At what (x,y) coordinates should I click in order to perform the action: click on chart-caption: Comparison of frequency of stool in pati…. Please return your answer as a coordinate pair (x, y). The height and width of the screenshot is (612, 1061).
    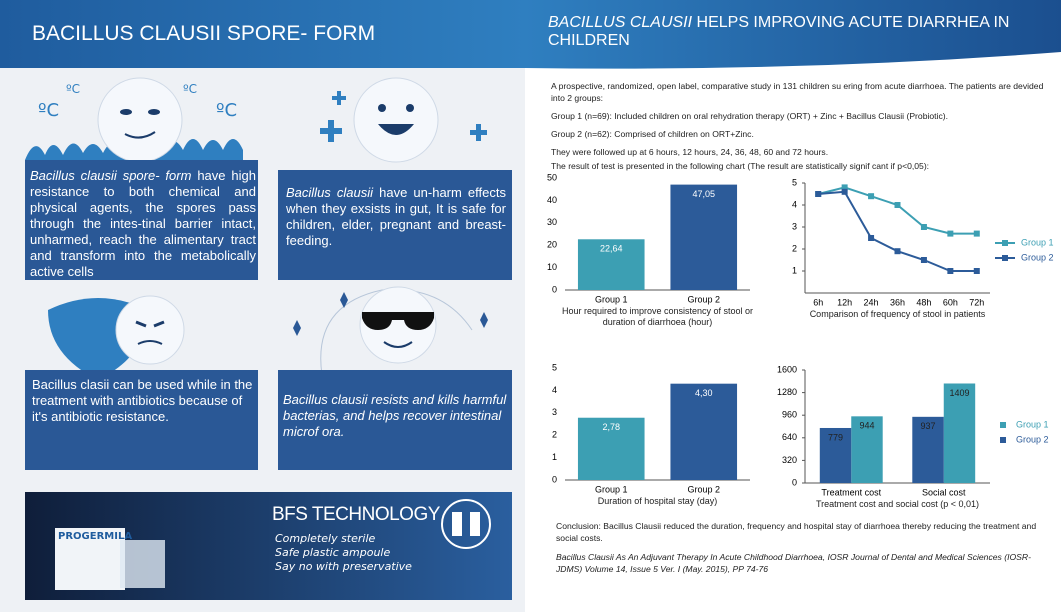
    Looking at the image, I should click on (897, 314).